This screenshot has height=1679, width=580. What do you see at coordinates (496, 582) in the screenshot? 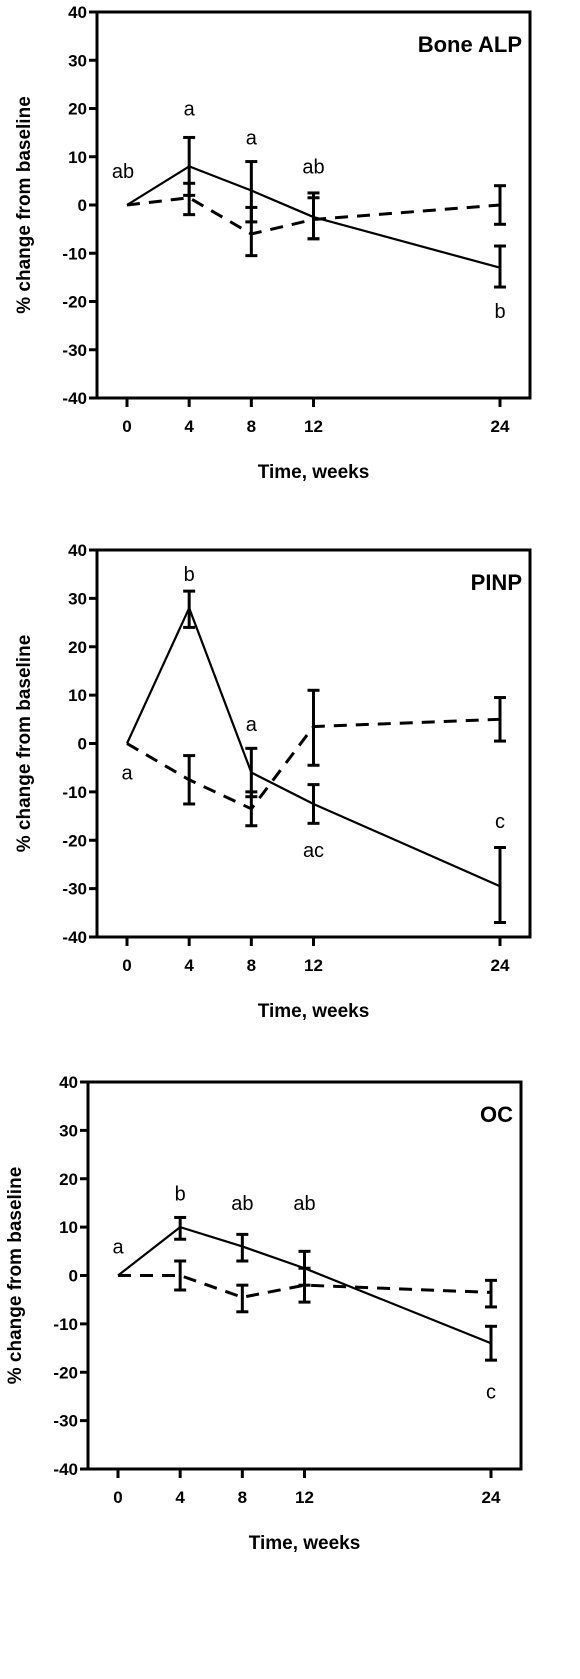
I see `panel-title: PINP` at bounding box center [496, 582].